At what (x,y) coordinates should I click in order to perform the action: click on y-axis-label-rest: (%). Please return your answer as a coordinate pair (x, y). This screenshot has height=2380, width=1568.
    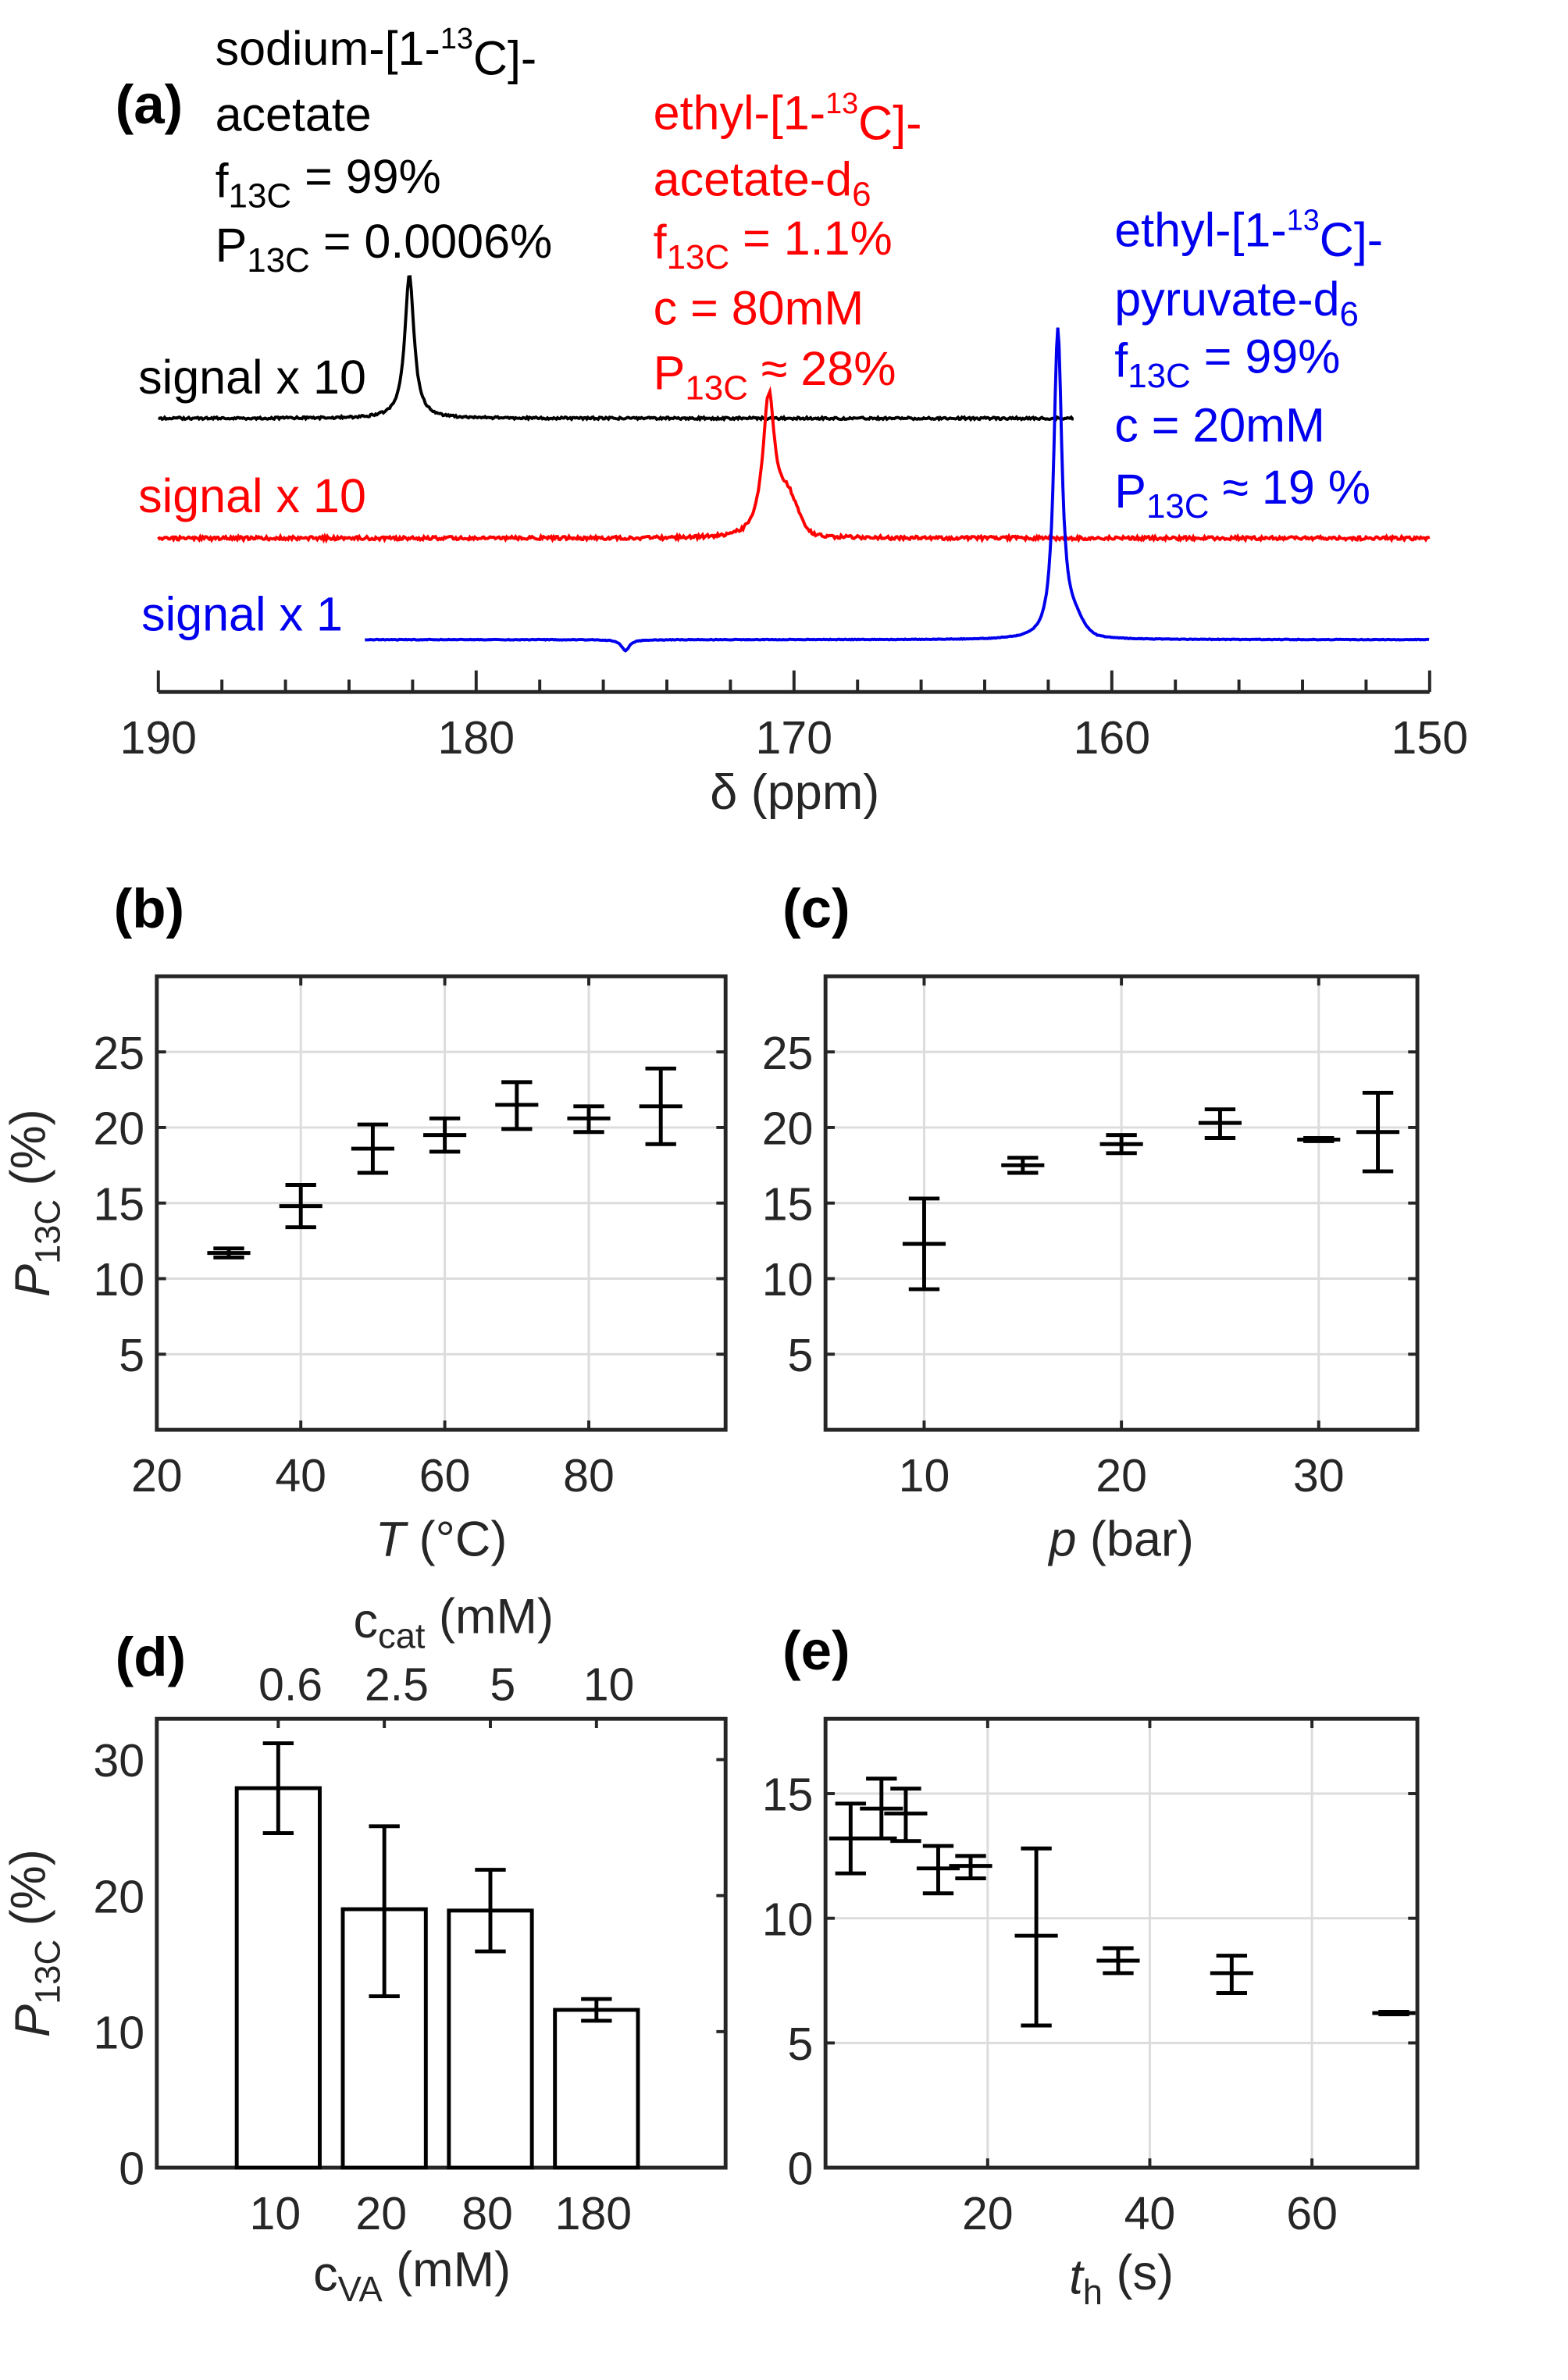
    Looking at the image, I should click on (29, 1894).